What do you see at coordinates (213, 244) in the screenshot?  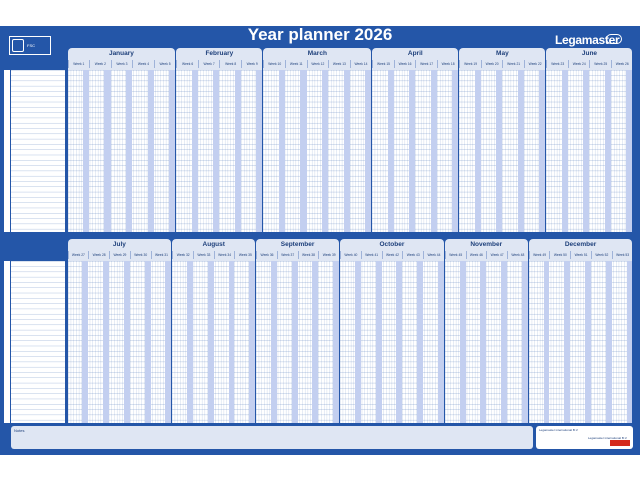 I see `month-name: August` at bounding box center [213, 244].